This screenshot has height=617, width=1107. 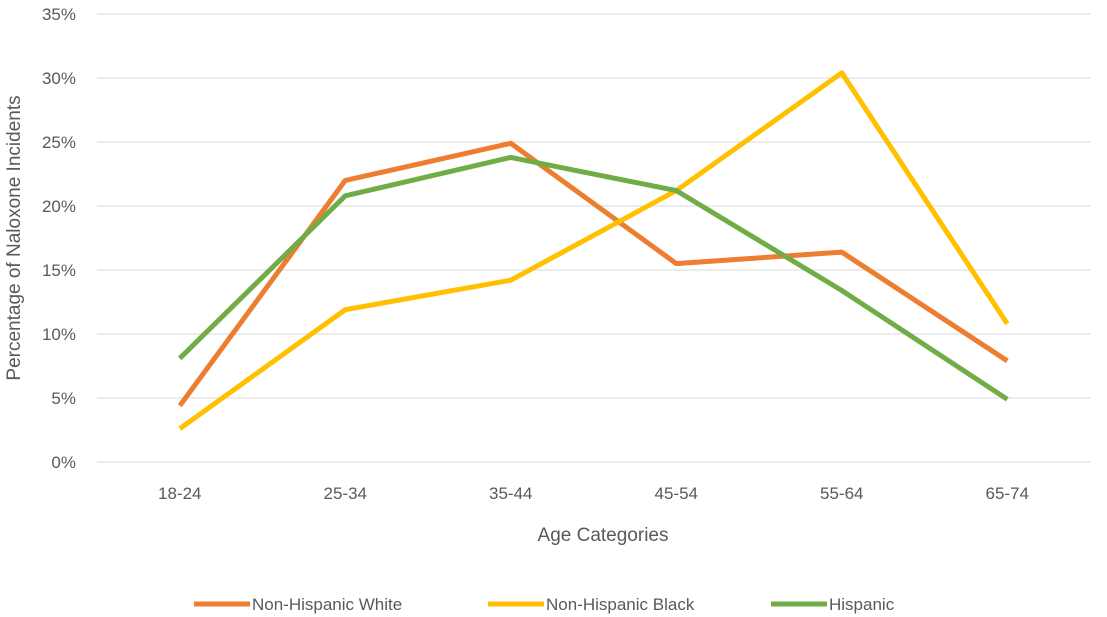 I want to click on y-tick-label: 10%, so click(x=59, y=334).